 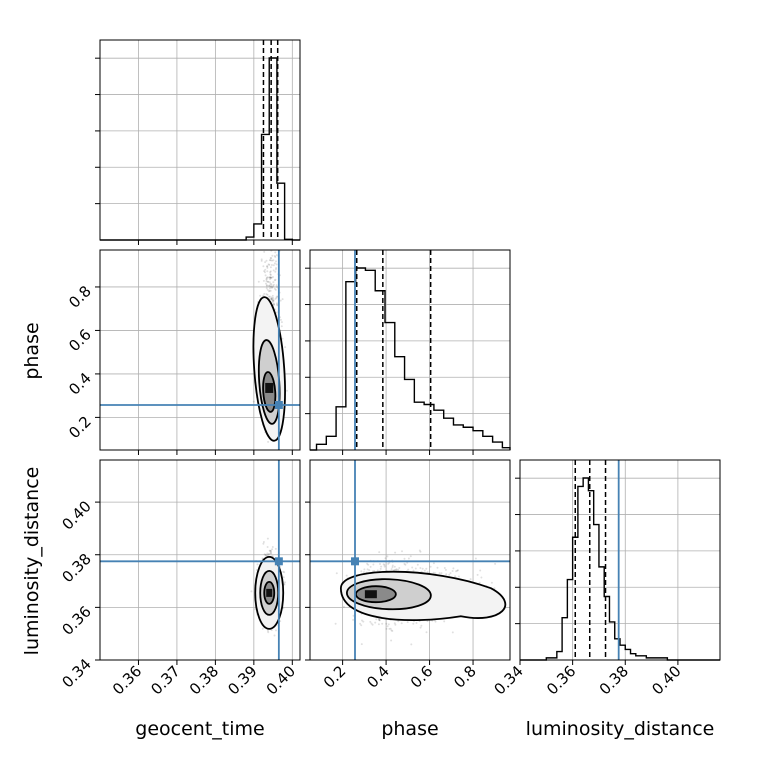 What do you see at coordinates (422, 677) in the screenshot?
I see `x-tick-label: 0.6` at bounding box center [422, 677].